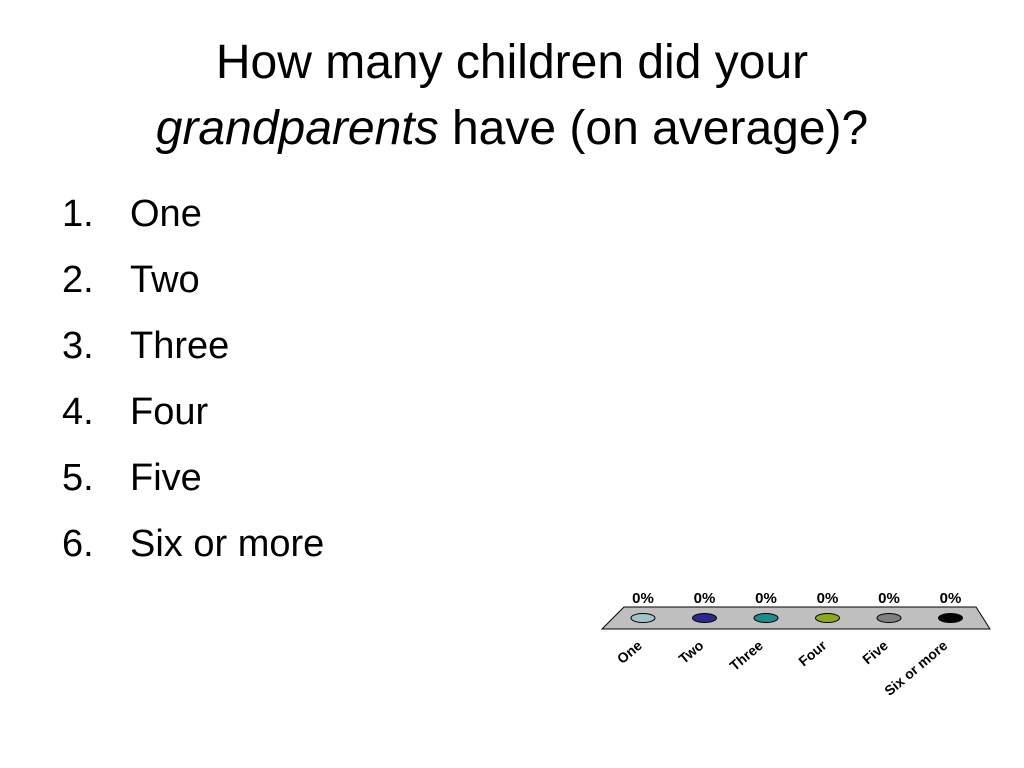  Describe the element at coordinates (690, 652) in the screenshot. I see `category-label: Two` at that location.